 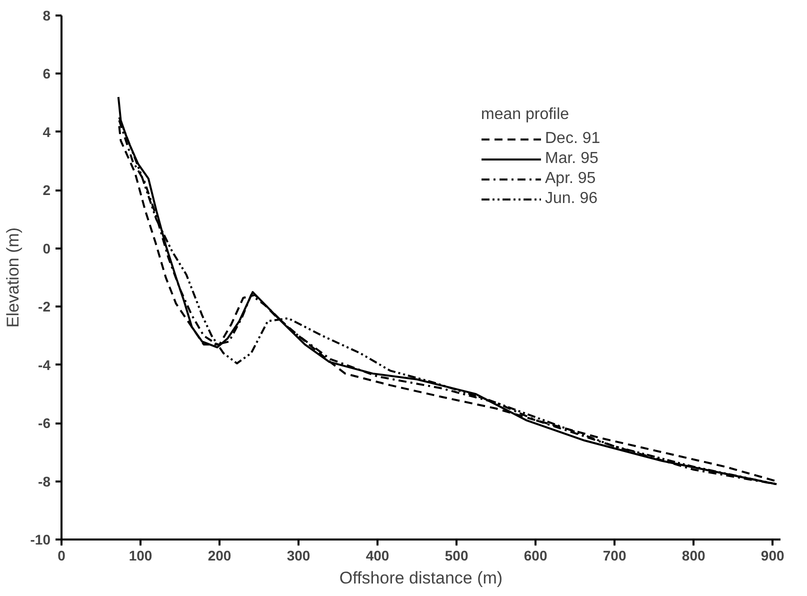 I want to click on x-tick-label: 500, so click(x=456, y=556).